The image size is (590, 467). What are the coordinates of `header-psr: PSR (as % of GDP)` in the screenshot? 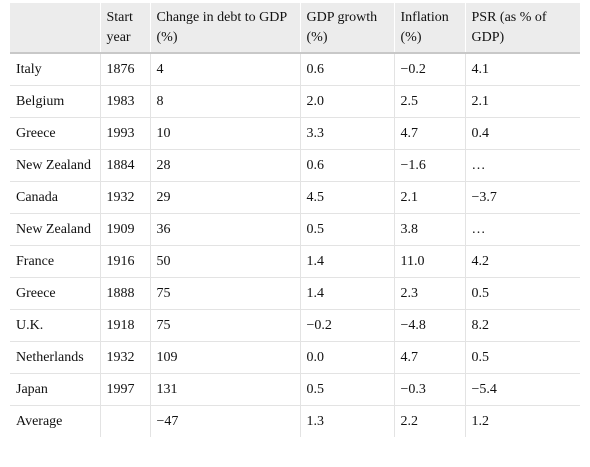 It's located at (522, 28).